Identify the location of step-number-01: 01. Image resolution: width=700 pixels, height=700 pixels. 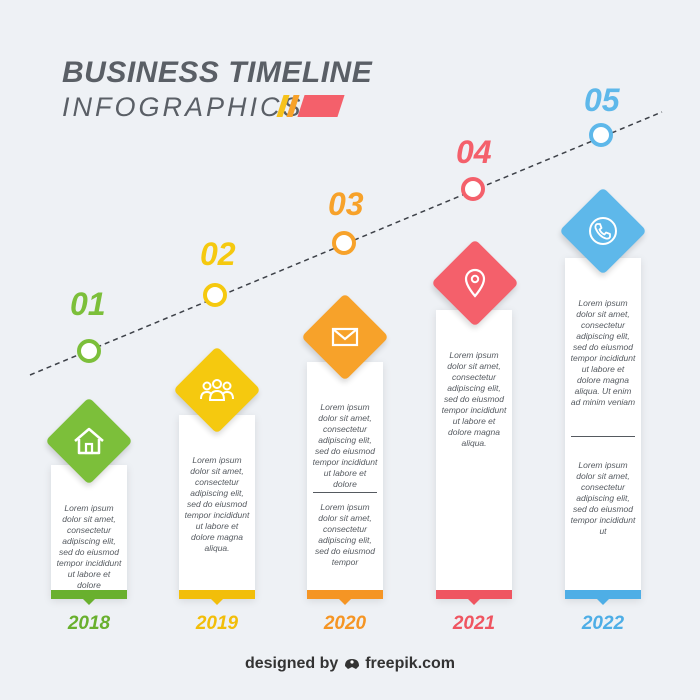
(88, 304).